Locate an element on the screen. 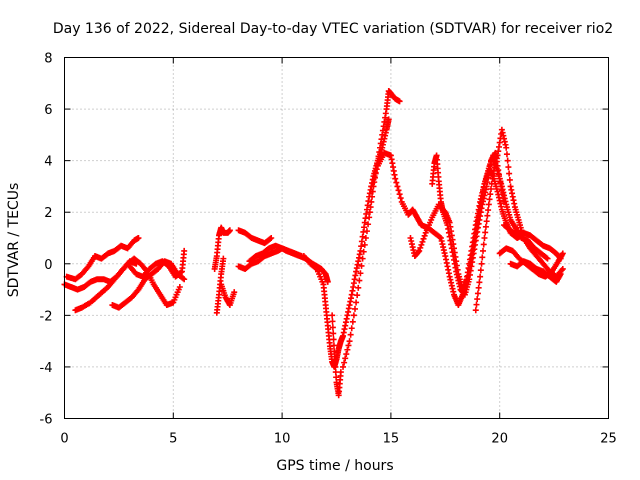 The image size is (640, 480). series-track-m is located at coordinates (336, 355).